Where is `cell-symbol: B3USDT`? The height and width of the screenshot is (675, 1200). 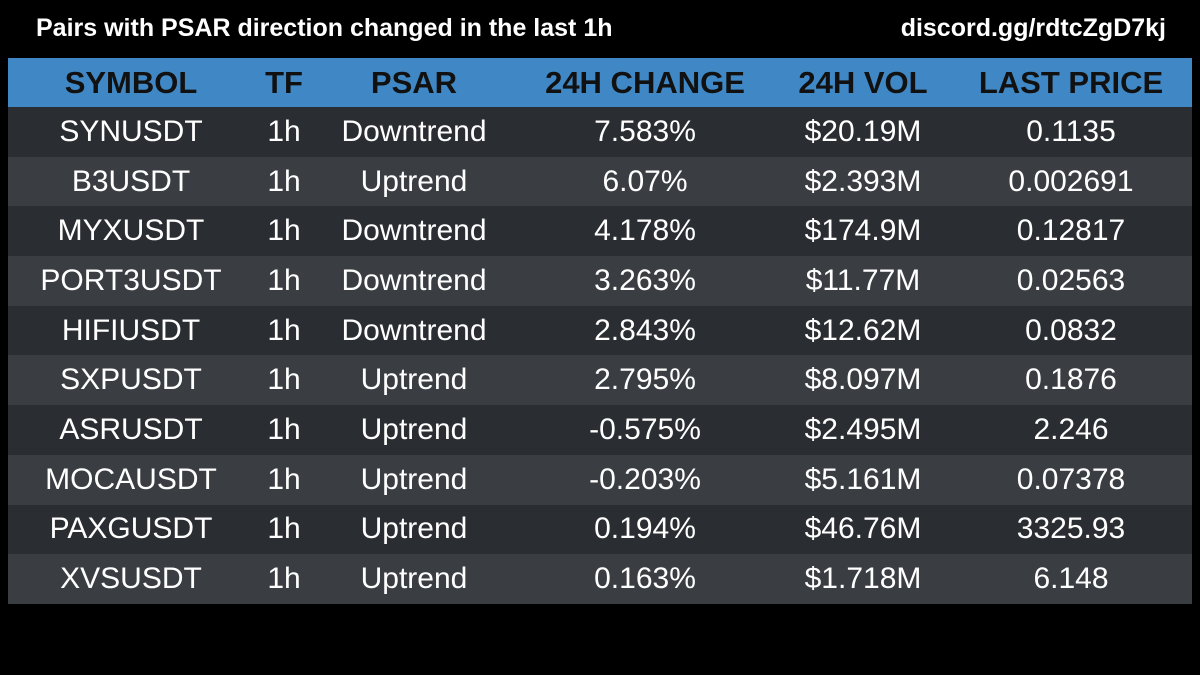
cell-symbol: B3USDT is located at coordinates (131, 181).